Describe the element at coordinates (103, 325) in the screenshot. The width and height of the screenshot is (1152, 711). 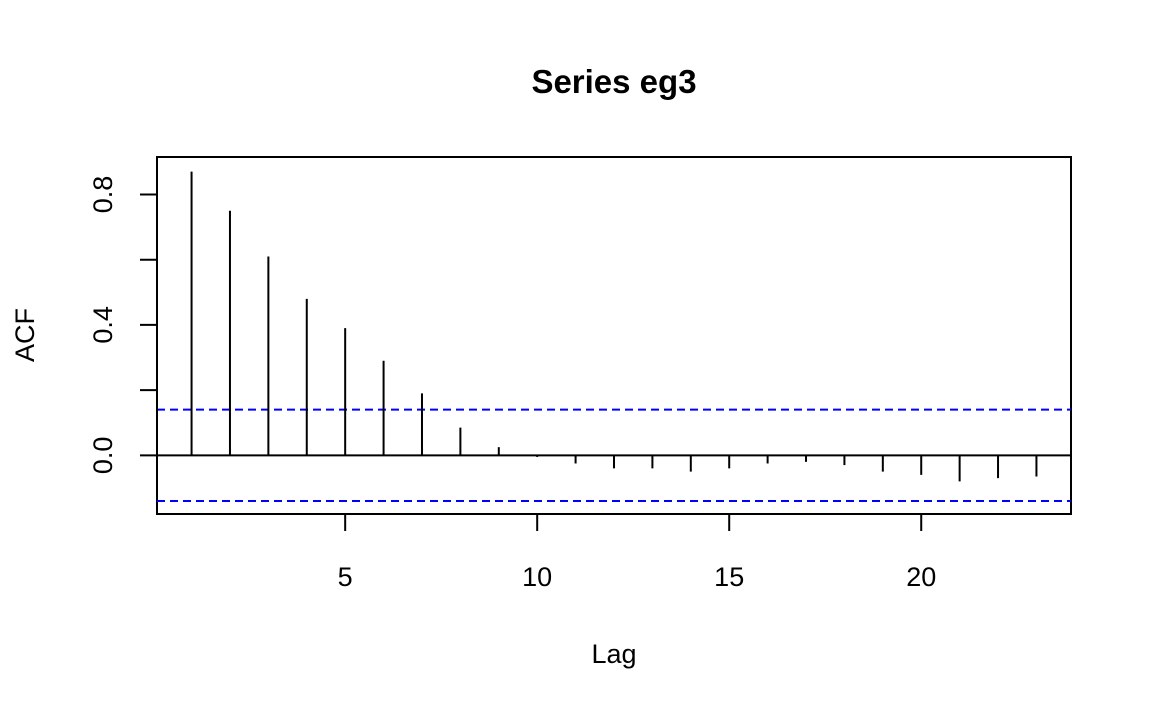
I see `y-tick-label: 0.4` at that location.